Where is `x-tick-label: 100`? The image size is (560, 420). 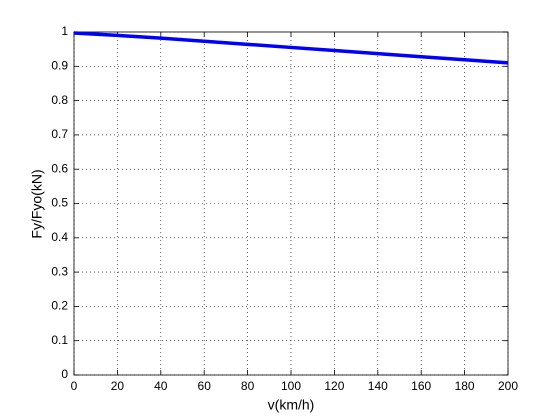 x-tick-label: 100 is located at coordinates (291, 386).